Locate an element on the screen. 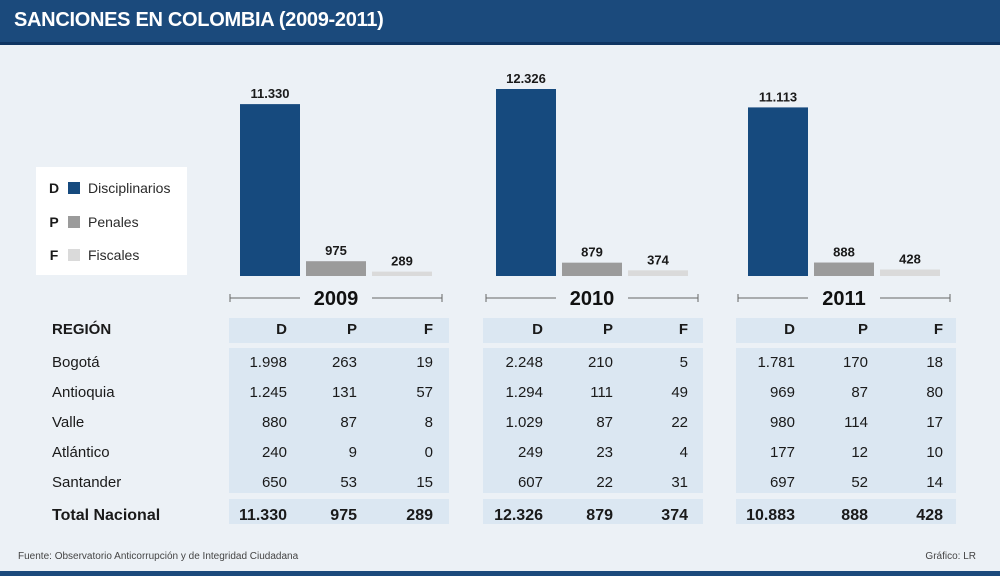  table-cell: 80 is located at coordinates (934, 392).